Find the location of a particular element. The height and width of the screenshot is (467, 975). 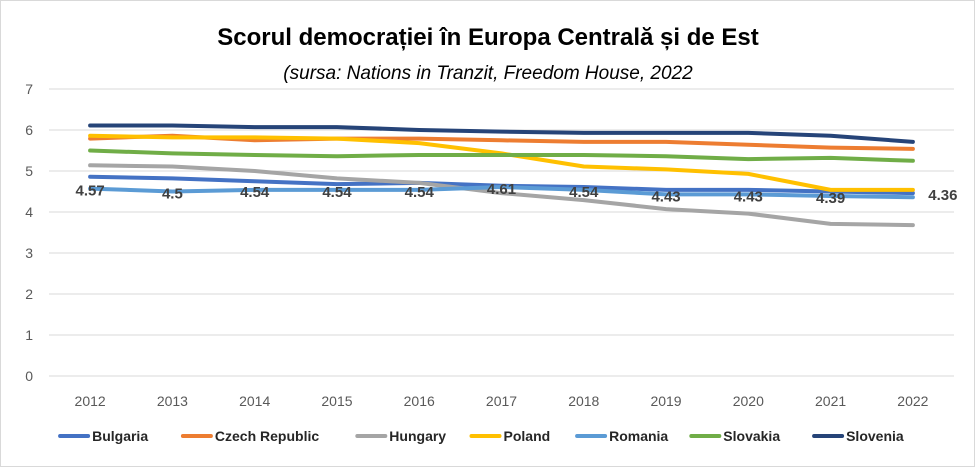

legend-item-slovakia: Slovakia is located at coordinates (734, 436).